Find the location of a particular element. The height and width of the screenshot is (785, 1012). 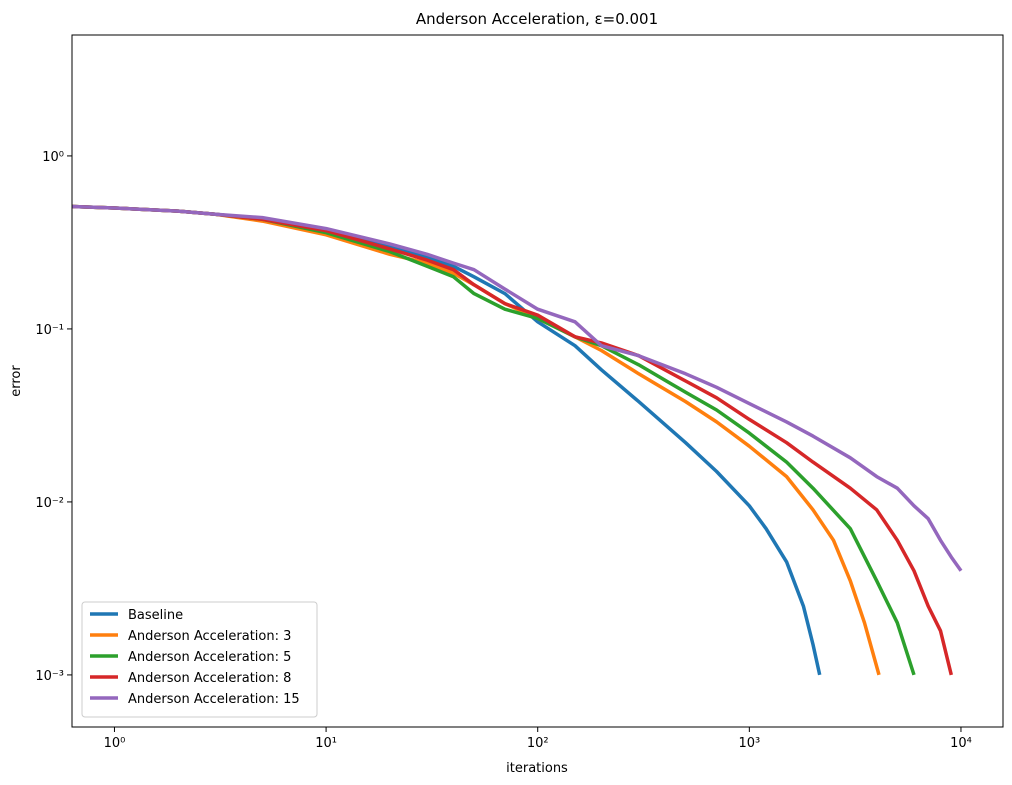

legend-label: Anderson Acceleration: 5 is located at coordinates (209, 657).